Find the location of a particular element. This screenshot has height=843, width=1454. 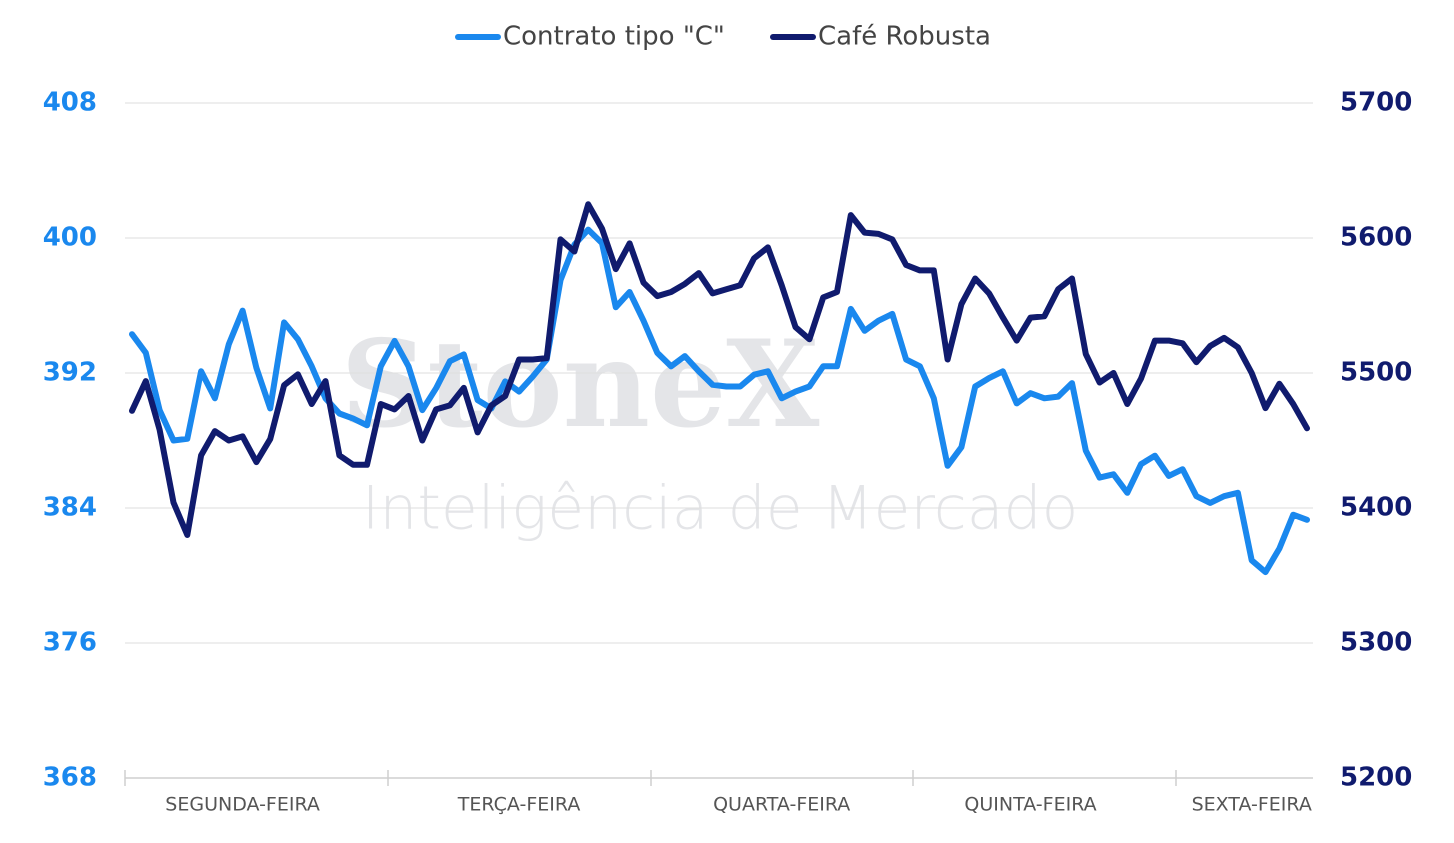

y-tick-label: 368 is located at coordinates (70, 778).